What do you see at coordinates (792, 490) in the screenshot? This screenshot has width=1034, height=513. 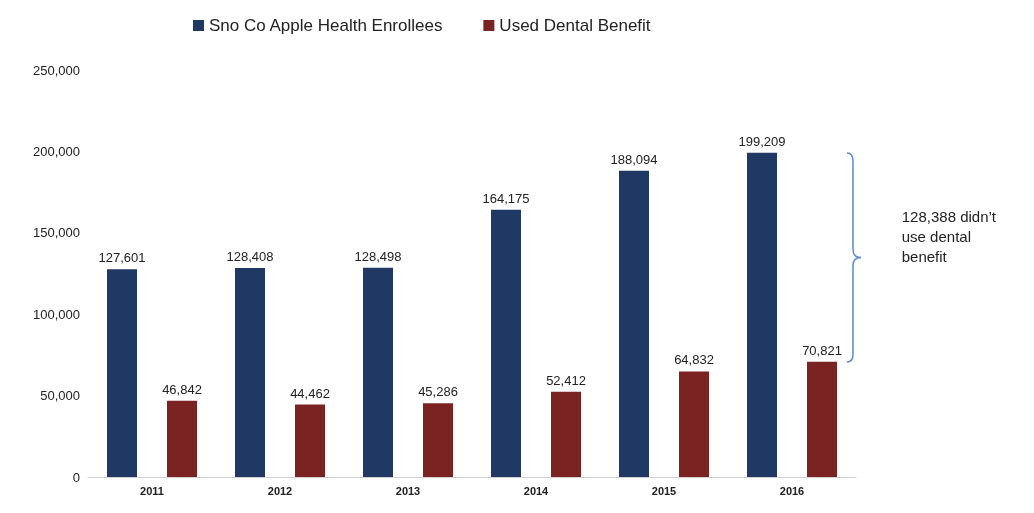 I see `x-tick-label: 2016` at bounding box center [792, 490].